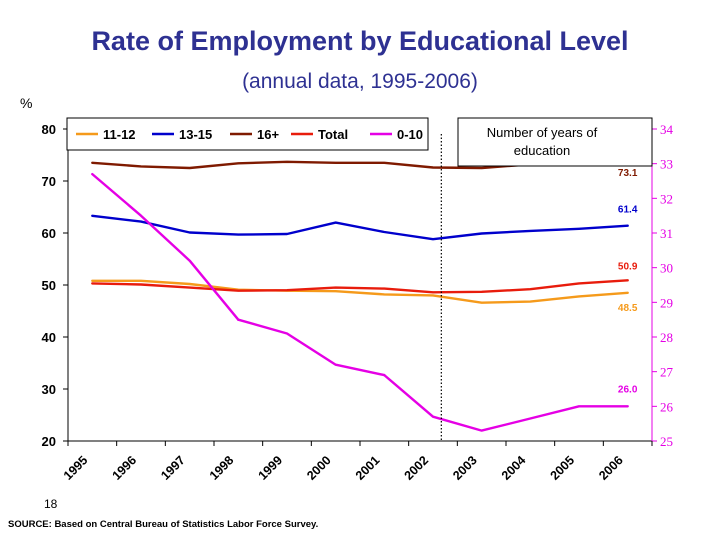  Describe the element at coordinates (49, 129) in the screenshot. I see `y-tick-label: 80` at that location.